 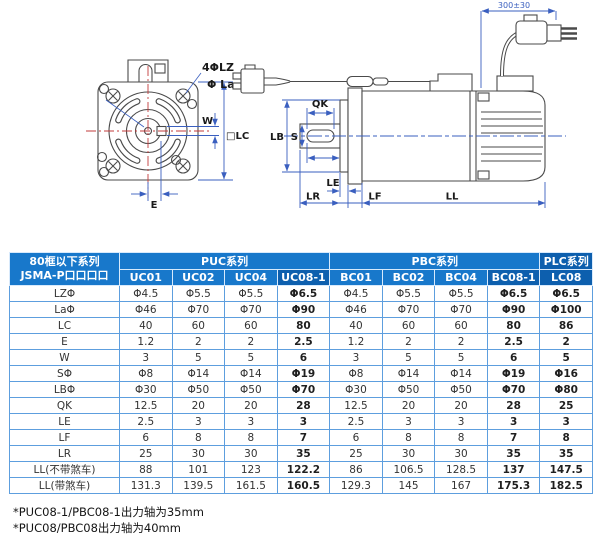 I want to click on row-header: LC, so click(x=64, y=325).